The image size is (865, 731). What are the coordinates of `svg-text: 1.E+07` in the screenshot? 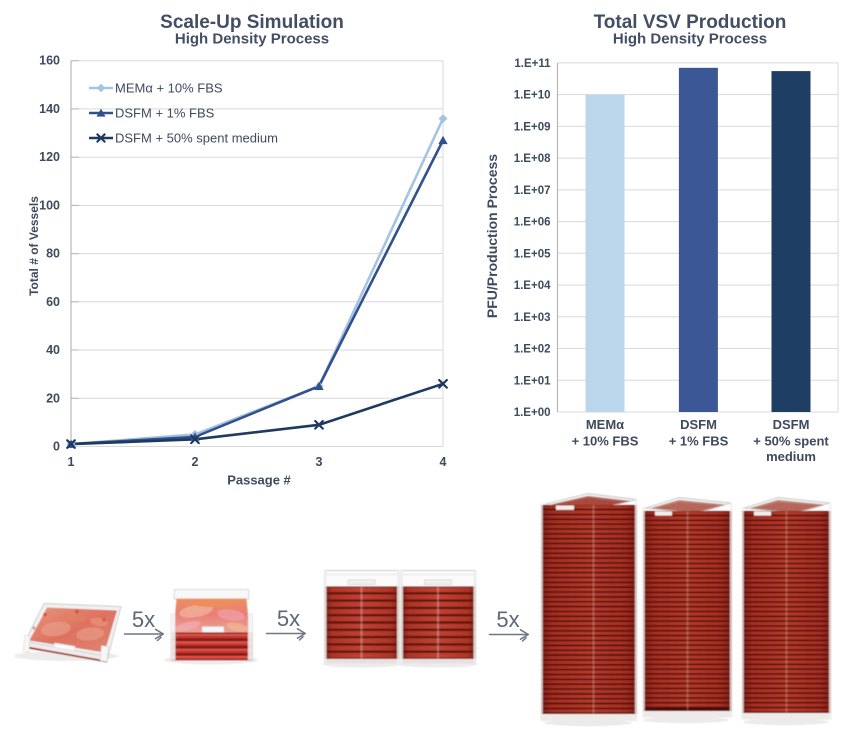 It's located at (532, 191).